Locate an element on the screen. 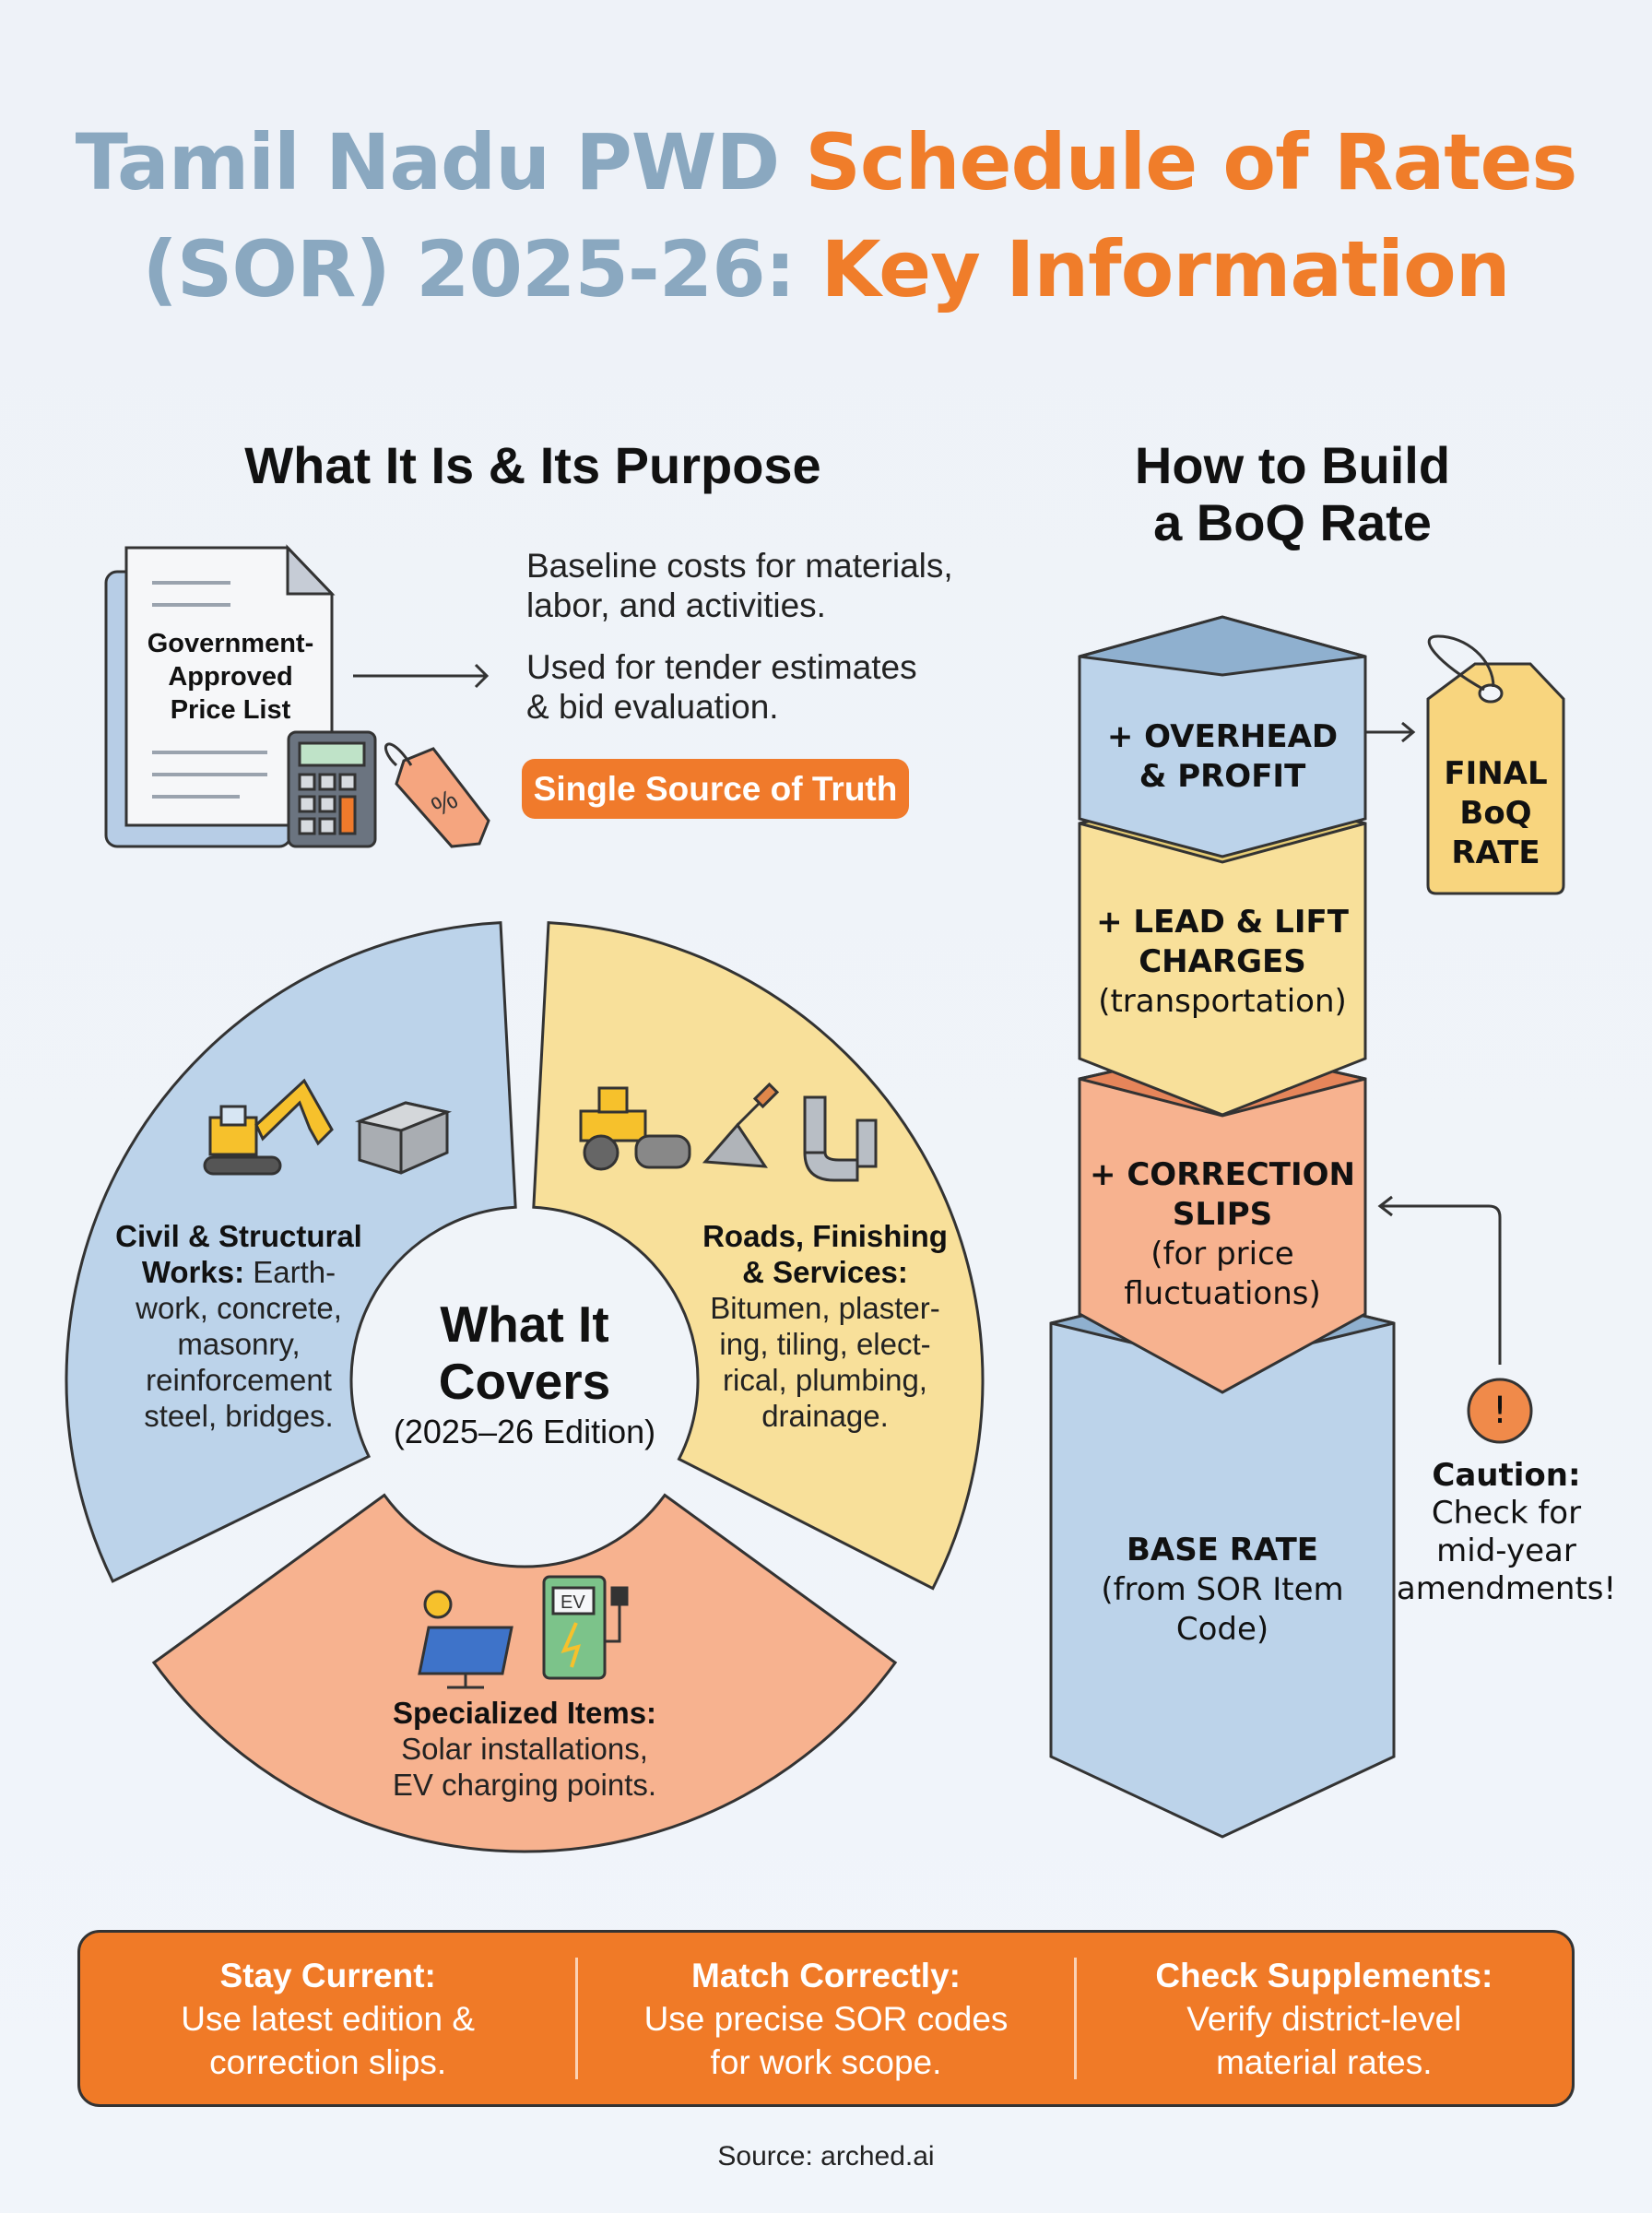  tip-text: Verify district-level is located at coordinates (1324, 2018).